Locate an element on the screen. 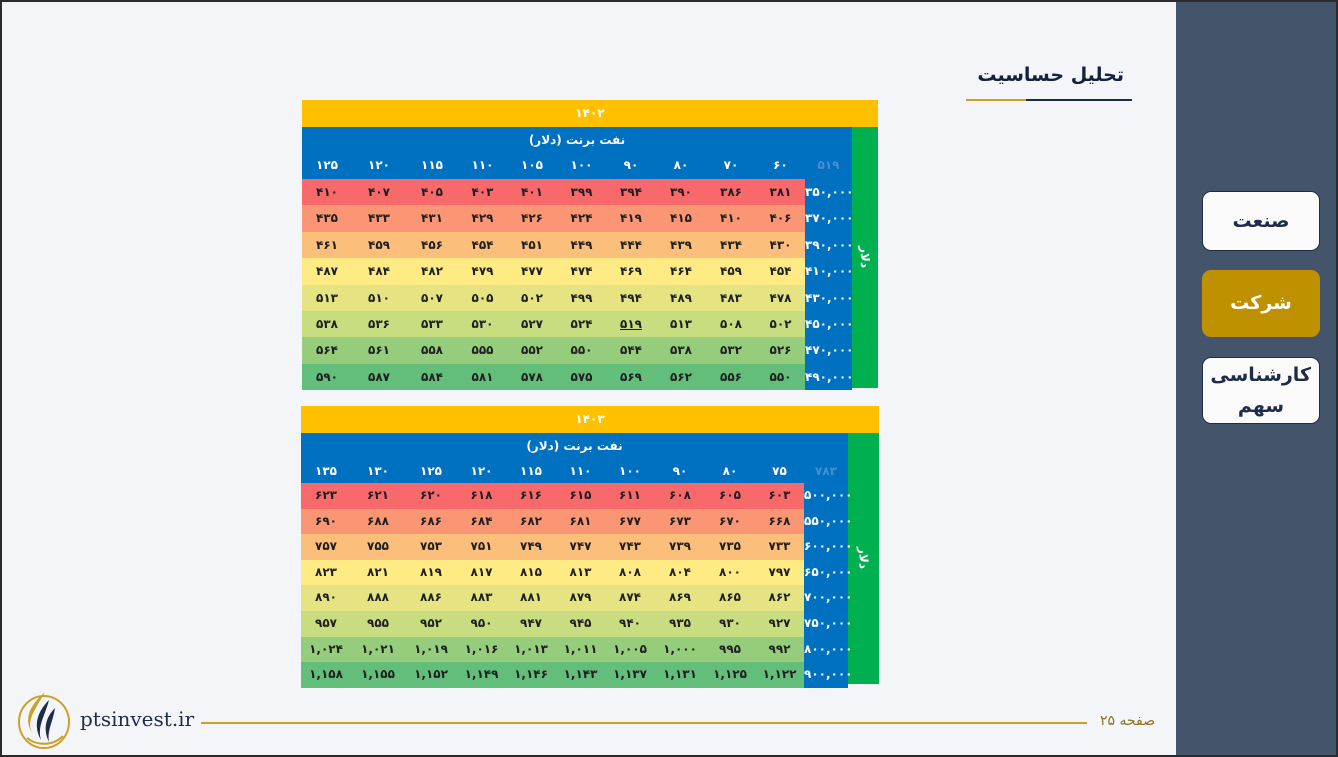 The width and height of the screenshot is (1338, 757). table-cell: ۵۲۷ is located at coordinates (532, 324).